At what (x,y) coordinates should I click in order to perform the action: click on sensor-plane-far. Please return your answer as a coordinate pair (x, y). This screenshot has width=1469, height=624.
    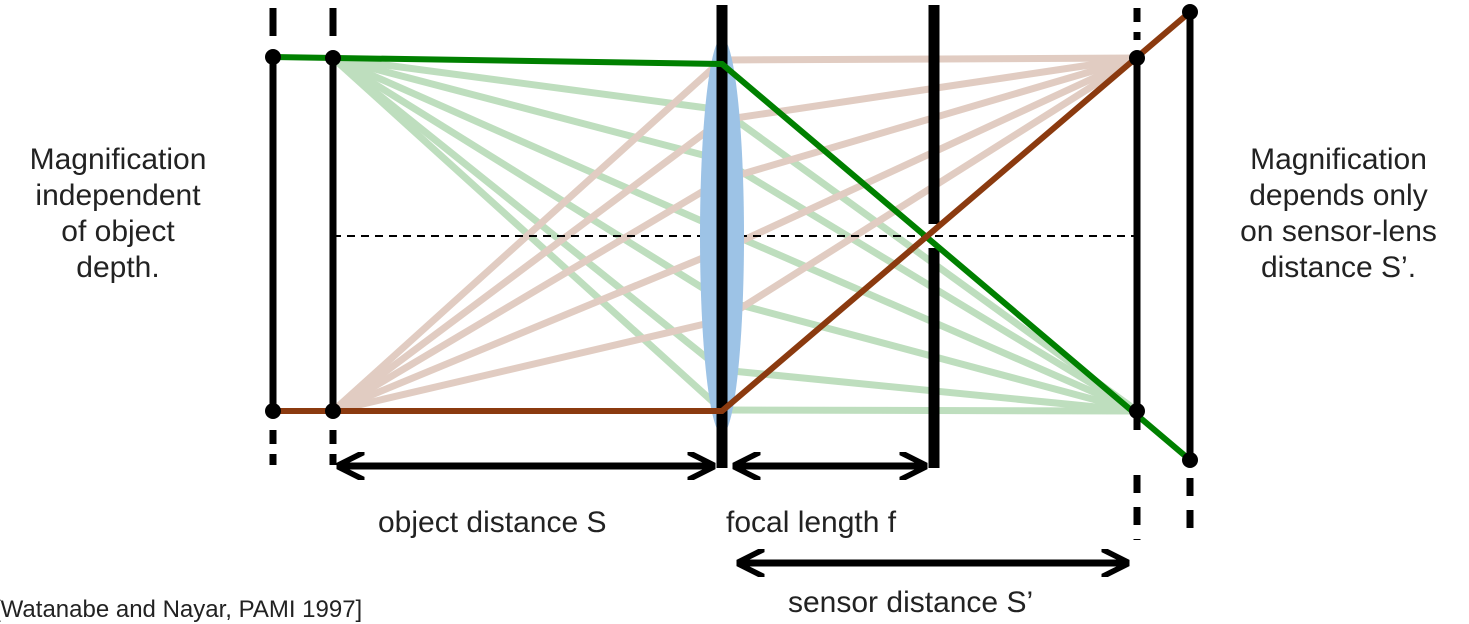
    Looking at the image, I should click on (1190, 272).